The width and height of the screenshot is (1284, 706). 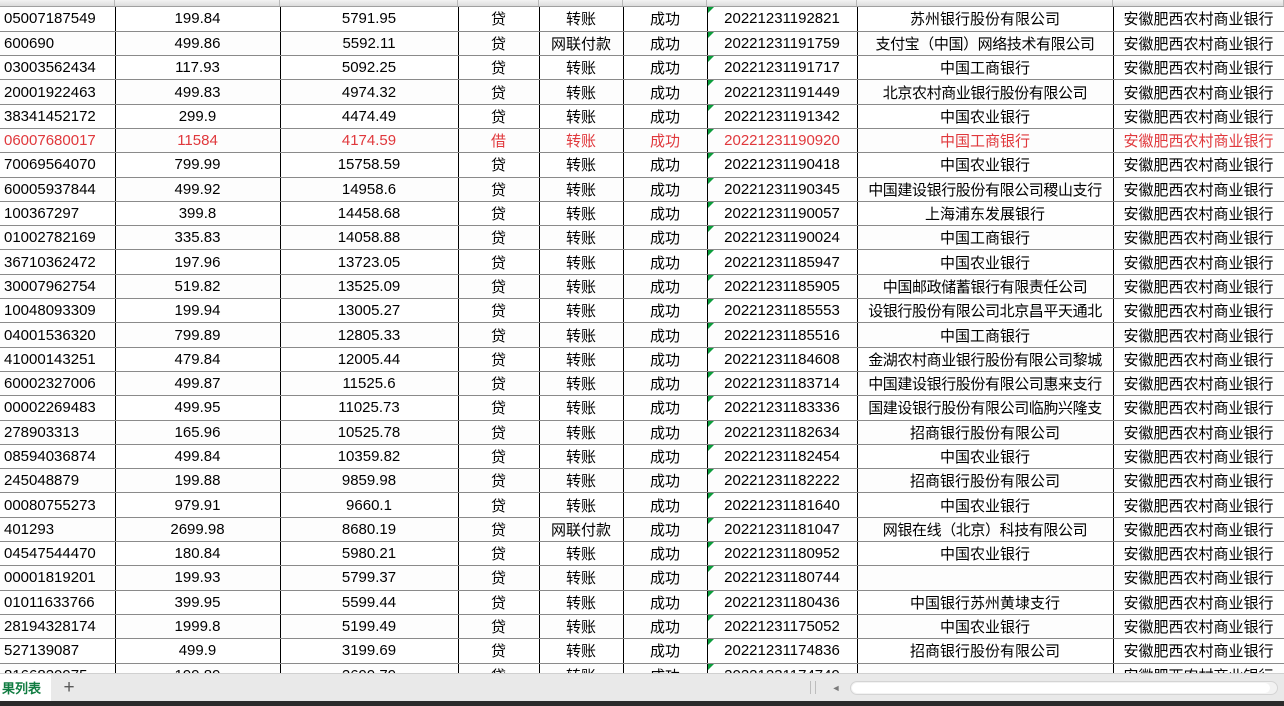 I want to click on cell-amount: 199.94, so click(x=198, y=311).